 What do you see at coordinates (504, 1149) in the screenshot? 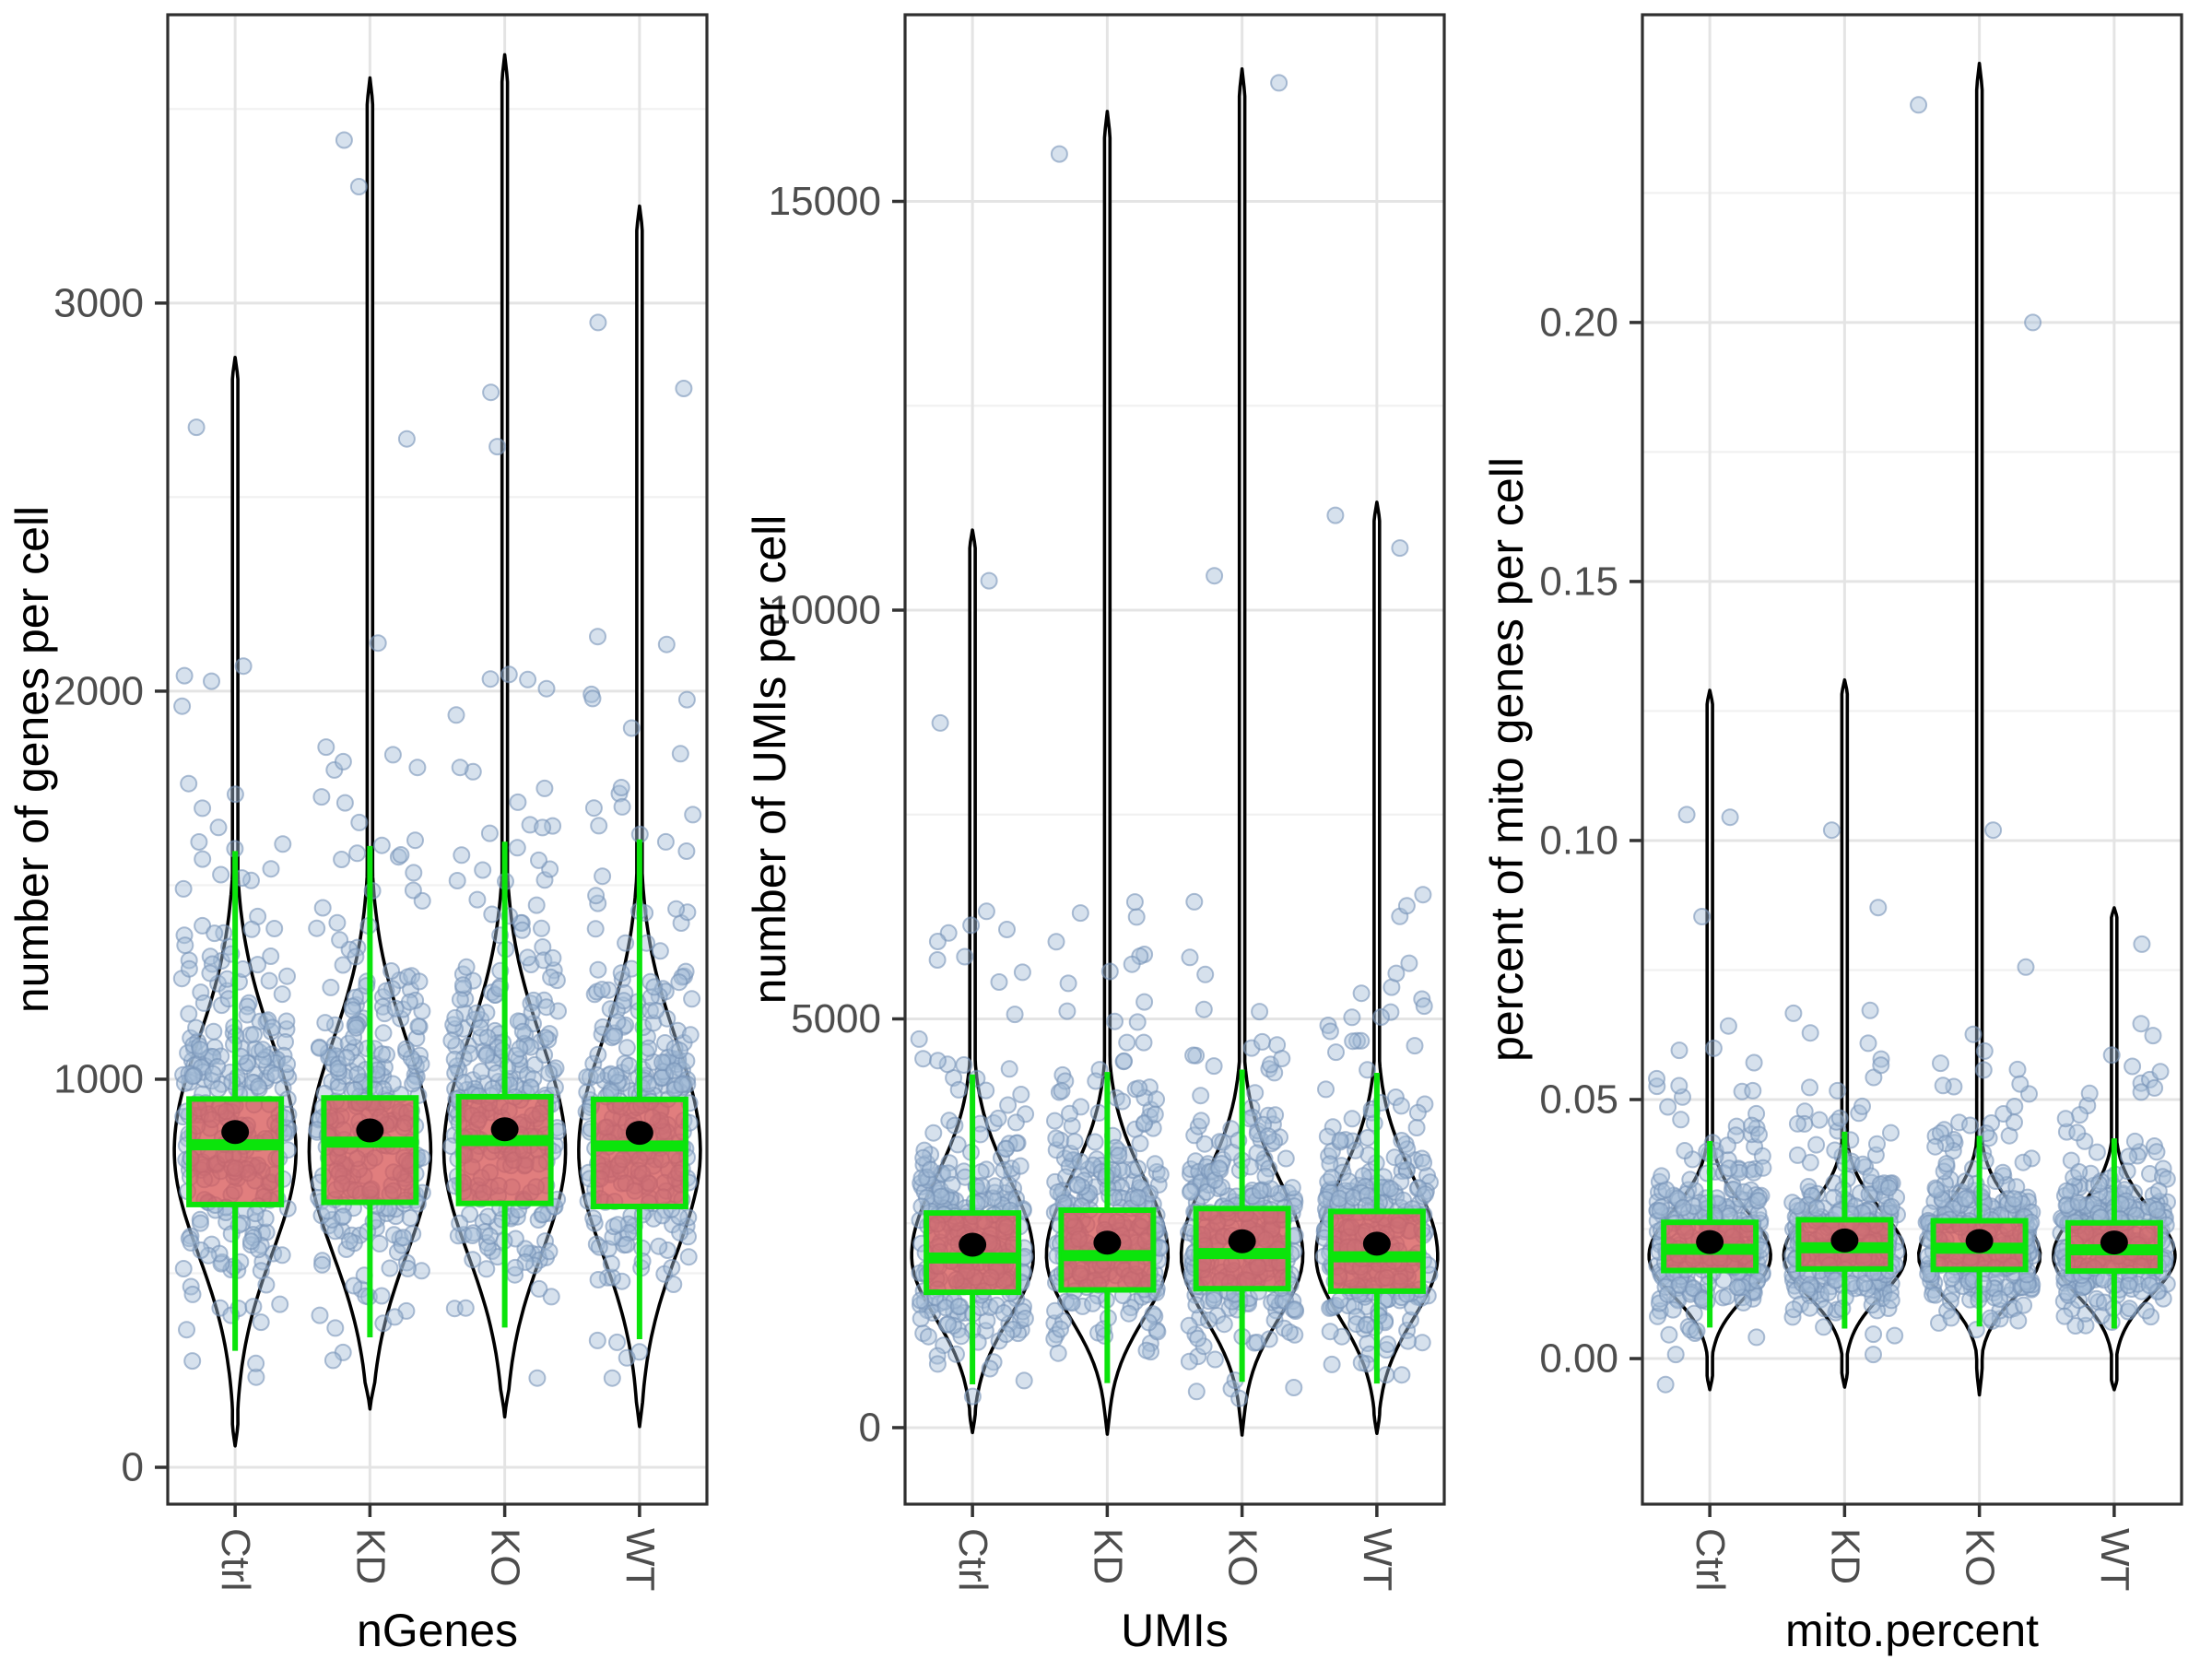
I see `iqr-box` at bounding box center [504, 1149].